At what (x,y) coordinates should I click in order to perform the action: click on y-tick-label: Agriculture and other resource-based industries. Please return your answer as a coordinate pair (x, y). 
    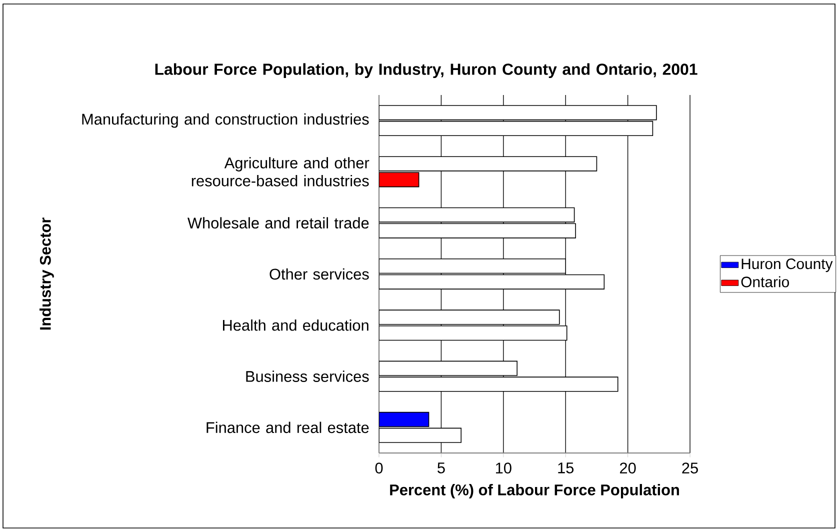
    Looking at the image, I should click on (281, 171).